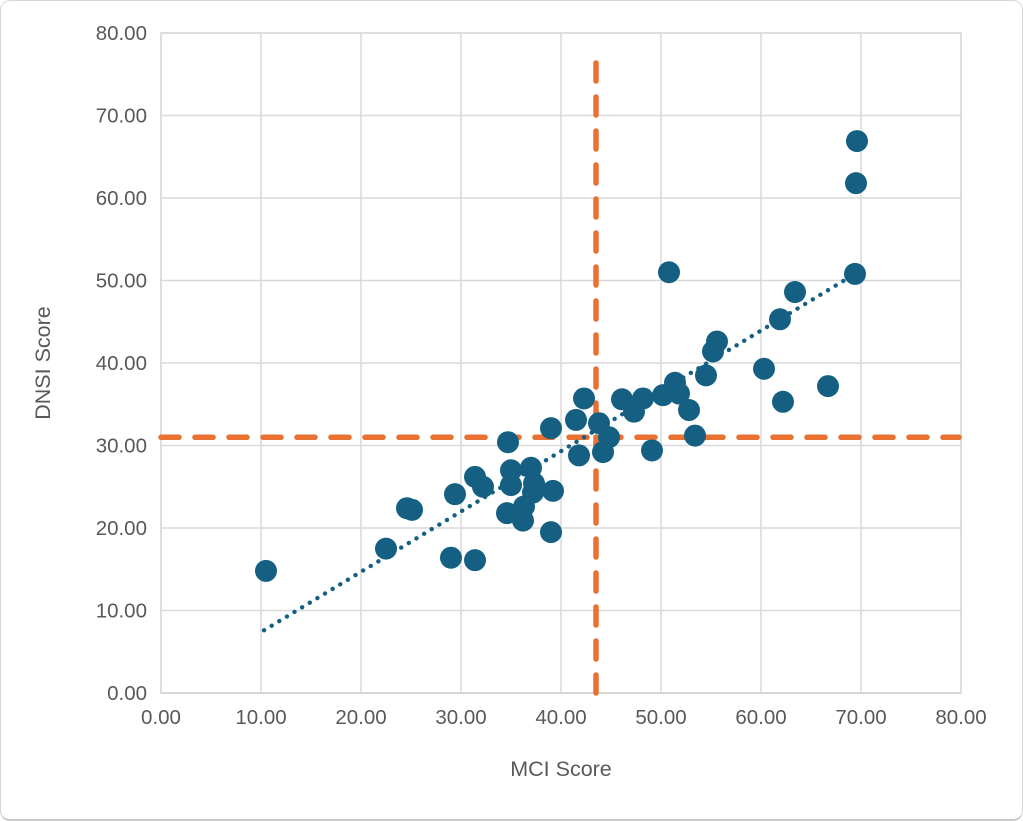 This screenshot has width=1023, height=821. Describe the element at coordinates (121, 281) in the screenshot. I see `y-tick-label: 50.00` at that location.